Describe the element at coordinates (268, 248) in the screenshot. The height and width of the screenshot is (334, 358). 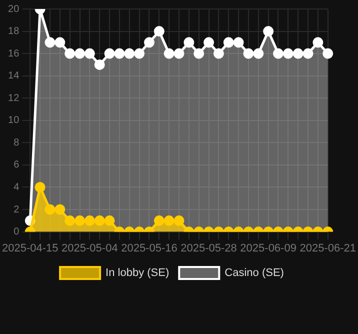
I see `x-tick-label: 2025-06-09` at that location.